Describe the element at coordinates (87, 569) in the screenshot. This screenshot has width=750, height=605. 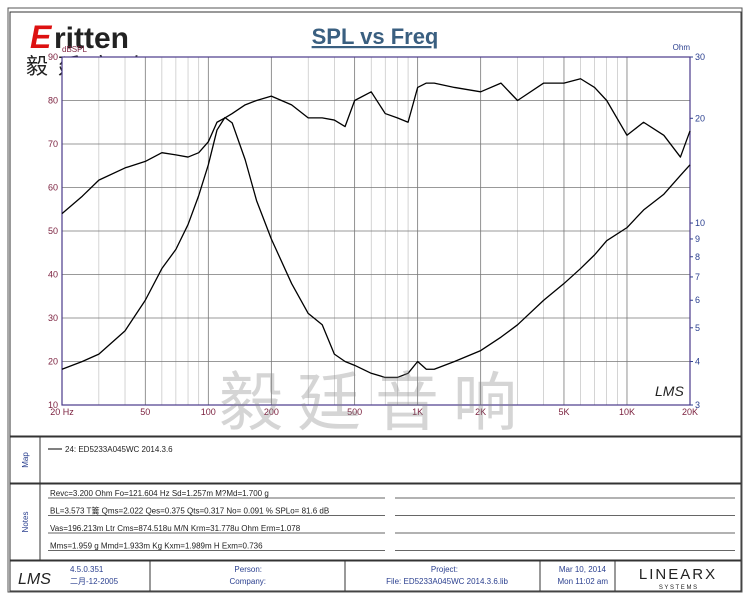
I see `version: 4.5.0.351` at that location.